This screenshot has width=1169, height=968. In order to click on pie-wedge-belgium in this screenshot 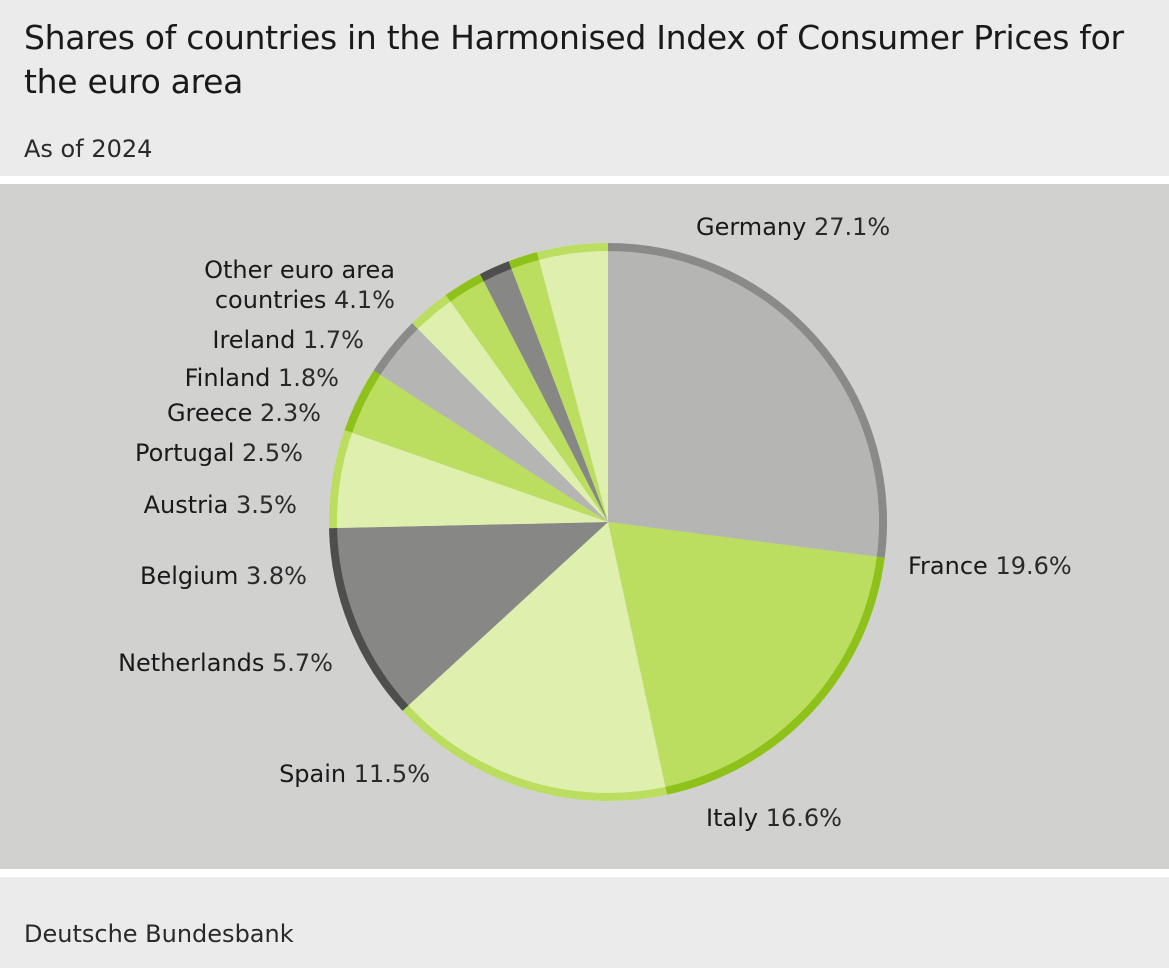, I will do `click(476, 446)`.